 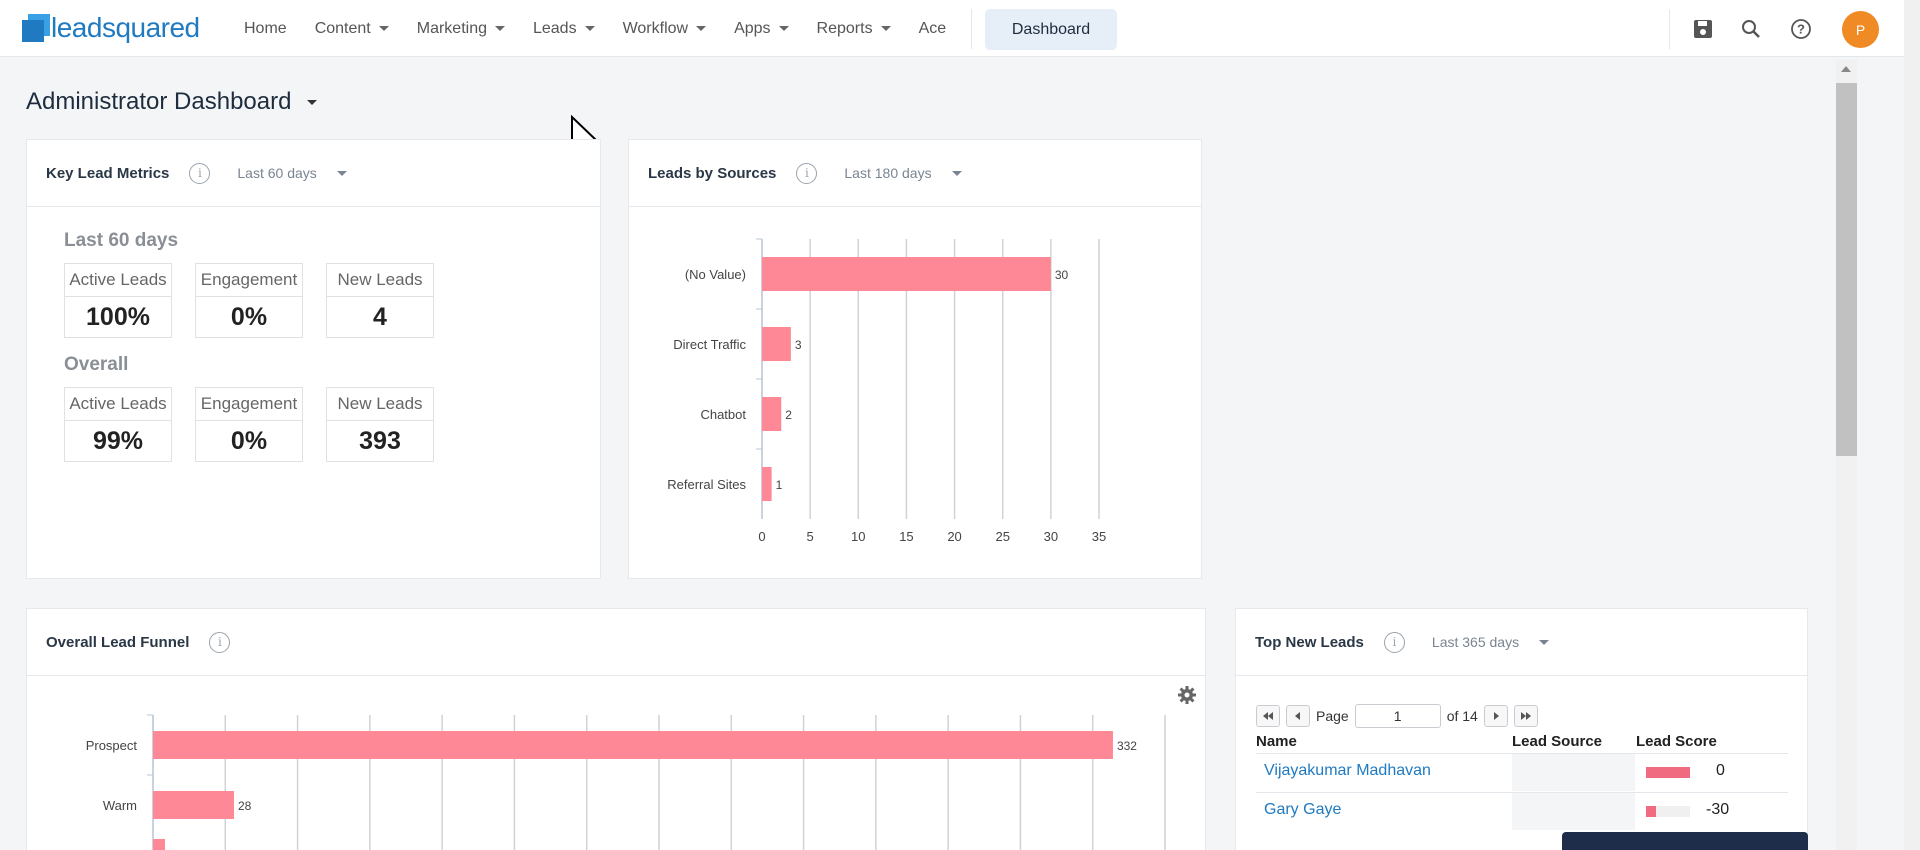 I want to click on category-label: Direct Traffic, so click(x=709, y=344).